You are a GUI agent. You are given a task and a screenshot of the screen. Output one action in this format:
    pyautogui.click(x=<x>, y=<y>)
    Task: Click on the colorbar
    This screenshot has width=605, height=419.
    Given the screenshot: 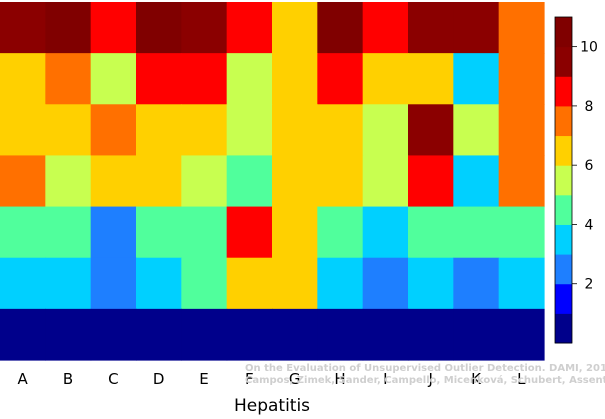 What is the action you would take?
    pyautogui.click(x=563, y=180)
    